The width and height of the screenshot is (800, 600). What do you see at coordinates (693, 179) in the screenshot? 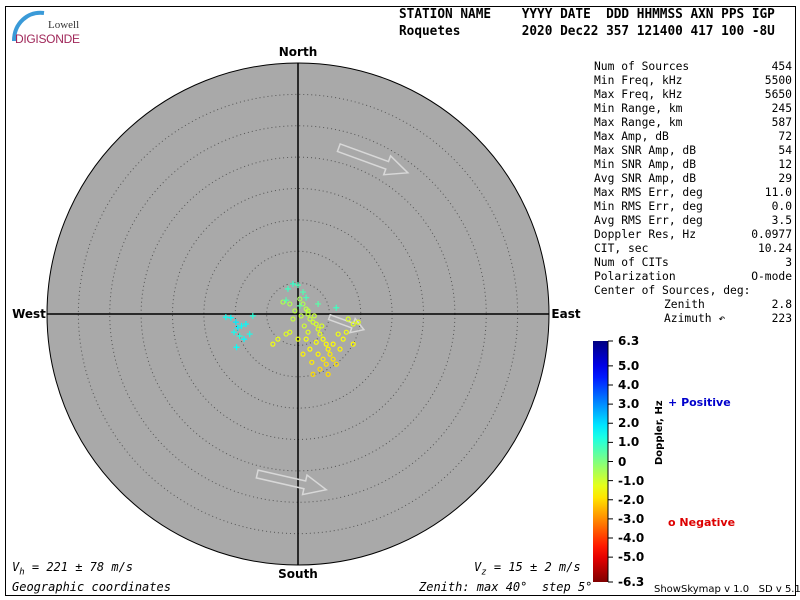
I see `stat-row: Avg SNR Amp, dB 29` at bounding box center [693, 179].